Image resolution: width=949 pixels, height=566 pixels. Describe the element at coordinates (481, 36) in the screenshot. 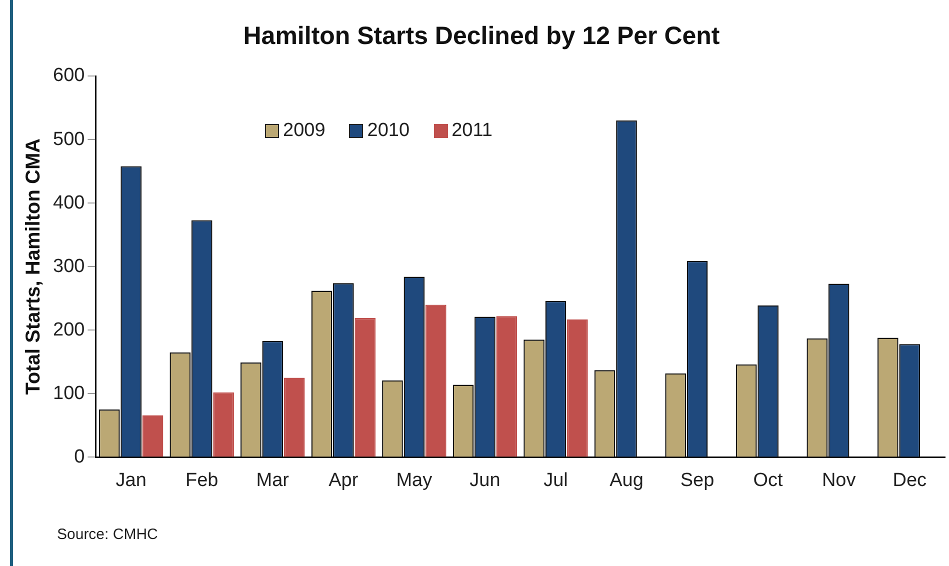

I see `chart-title: Hamilton Starts Declined by 12 Per Cent` at that location.